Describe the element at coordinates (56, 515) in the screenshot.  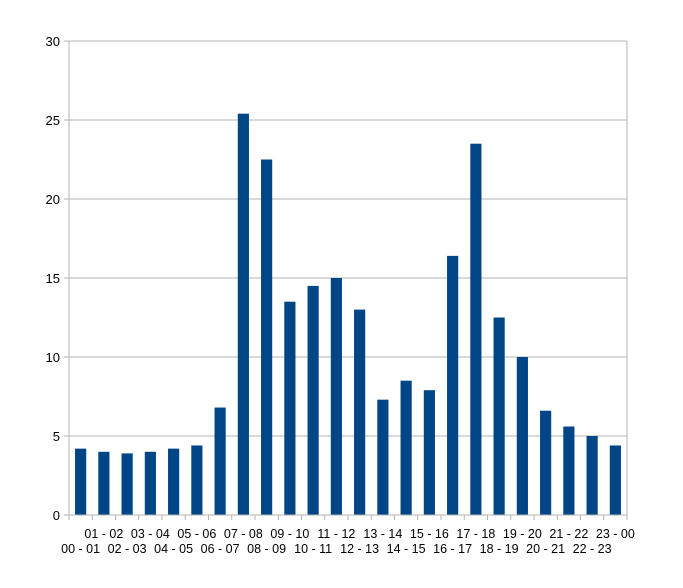
I see `y-tick-label: 0` at that location.